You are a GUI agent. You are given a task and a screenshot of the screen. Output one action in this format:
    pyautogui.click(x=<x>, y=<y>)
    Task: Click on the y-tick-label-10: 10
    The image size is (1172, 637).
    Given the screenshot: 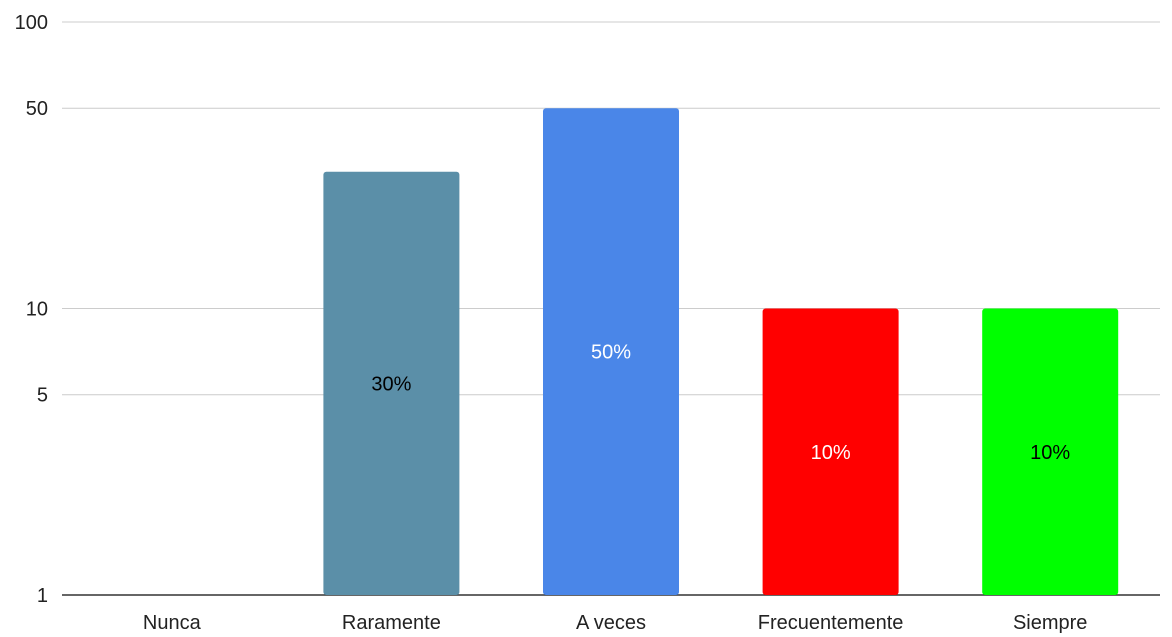 What is the action you would take?
    pyautogui.click(x=37, y=310)
    